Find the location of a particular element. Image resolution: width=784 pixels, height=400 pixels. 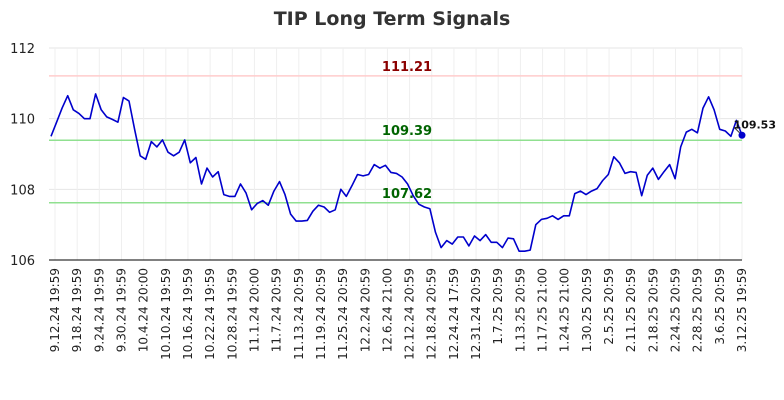

x-tick-label: 11.1.24 20:00 is located at coordinates (254, 310).